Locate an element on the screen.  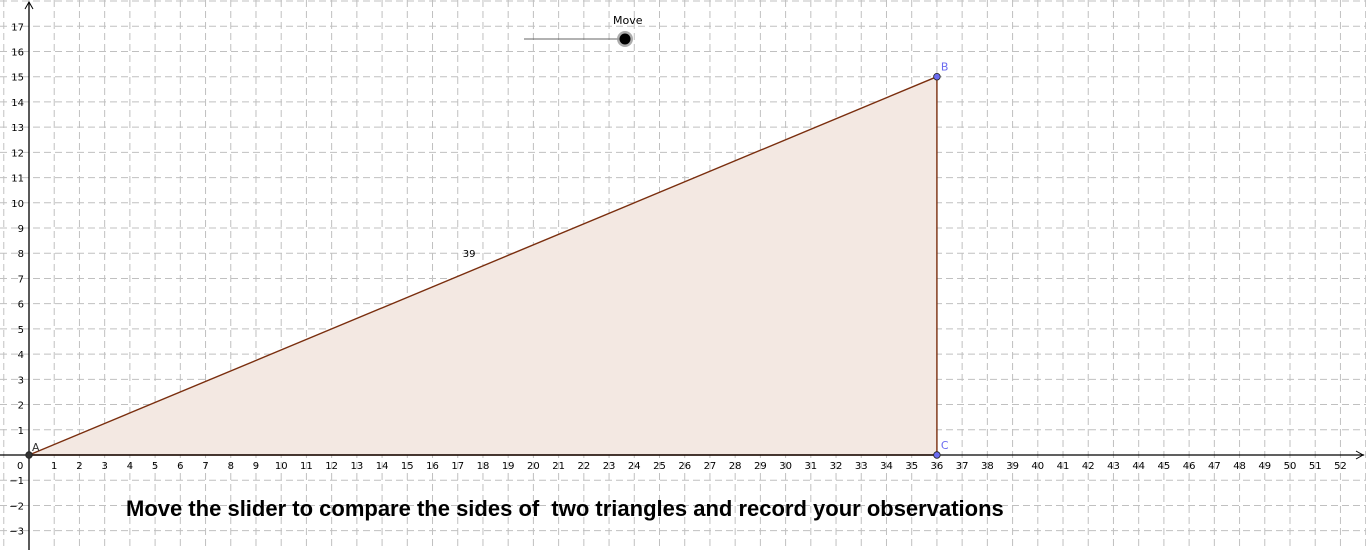
x-axis-arrow-icon is located at coordinates (1360, 455).